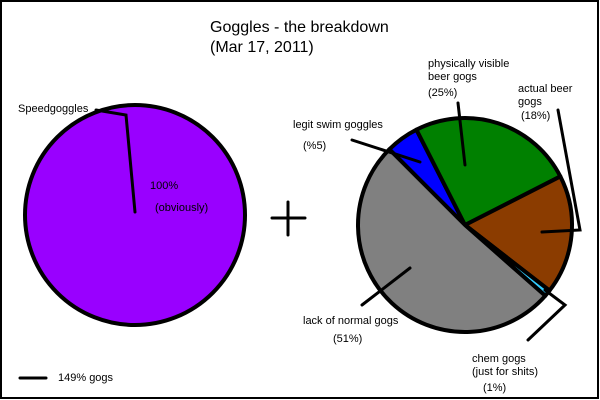 This screenshot has width=600, height=400. Describe the element at coordinates (299, 27) in the screenshot. I see `title: Goggles - the breakdown` at that location.